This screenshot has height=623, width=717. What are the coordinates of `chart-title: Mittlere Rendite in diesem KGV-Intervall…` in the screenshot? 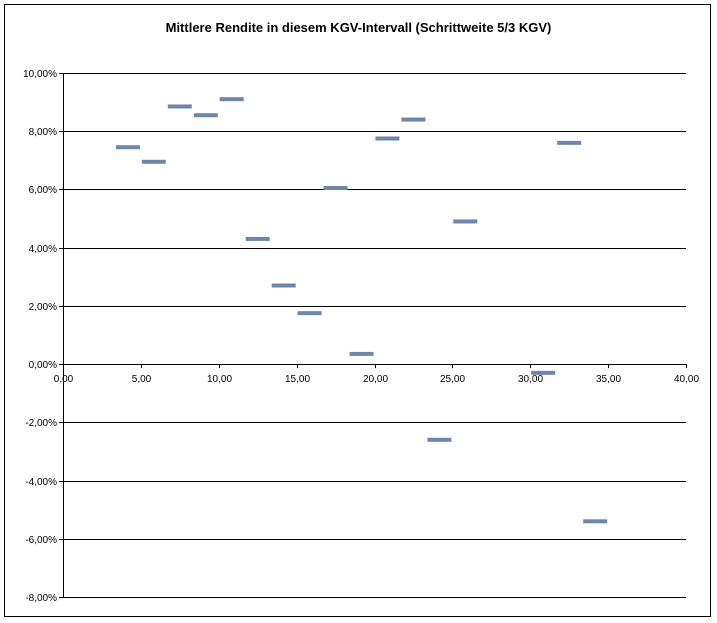 It's located at (358, 27).